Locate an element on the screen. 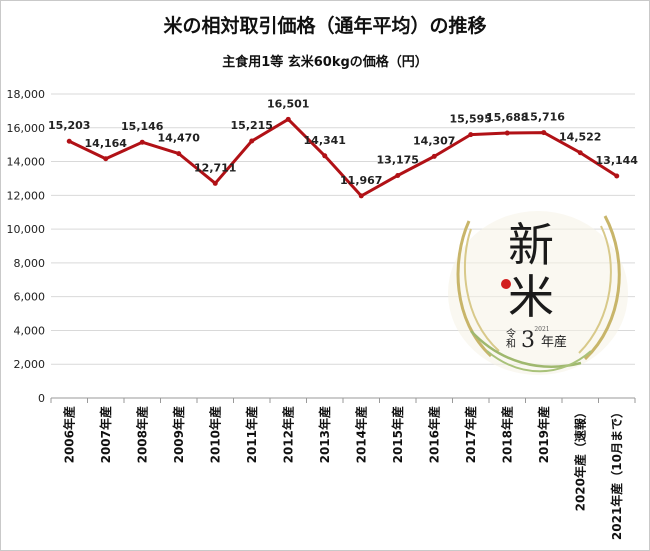 The height and width of the screenshot is (551, 650). price-series is located at coordinates (343, 157).